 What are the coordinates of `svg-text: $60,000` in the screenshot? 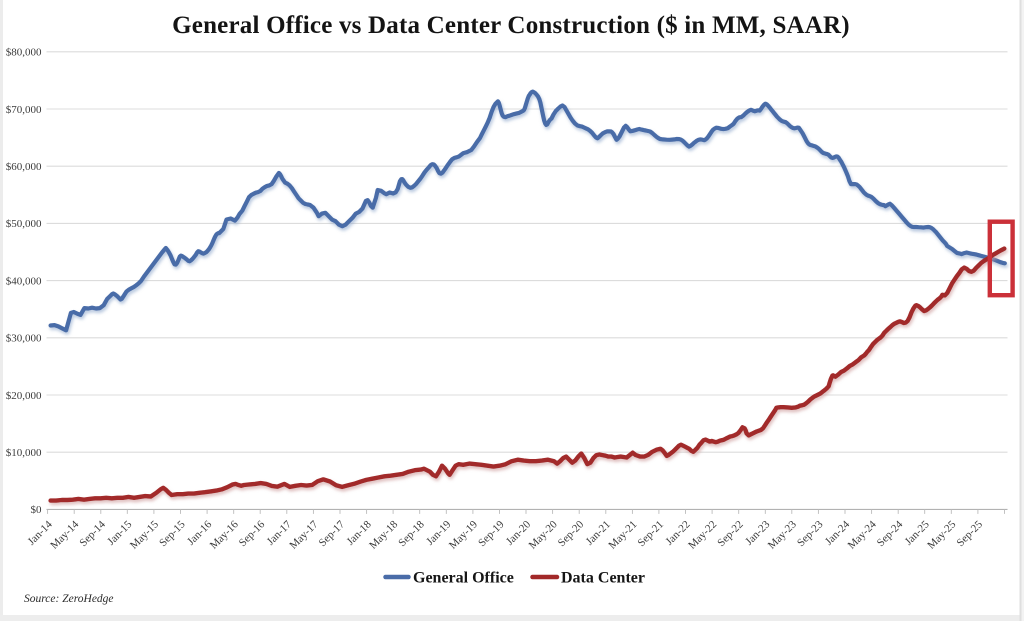 It's located at (24, 167).